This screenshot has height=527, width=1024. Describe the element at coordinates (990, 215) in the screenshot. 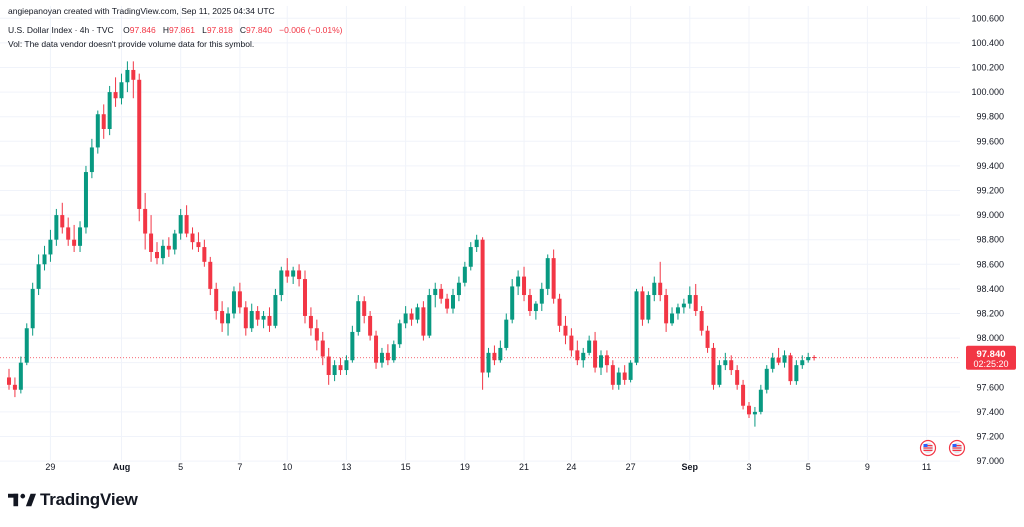

I see `price-tick-label: 99.000` at that location.